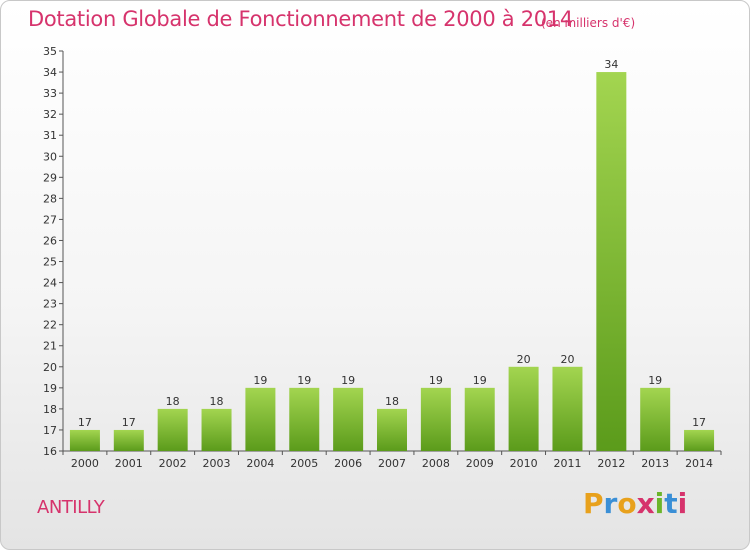 This screenshot has height=551, width=750. What do you see at coordinates (50, 72) in the screenshot?
I see `y-tick-label: 34` at bounding box center [50, 72].